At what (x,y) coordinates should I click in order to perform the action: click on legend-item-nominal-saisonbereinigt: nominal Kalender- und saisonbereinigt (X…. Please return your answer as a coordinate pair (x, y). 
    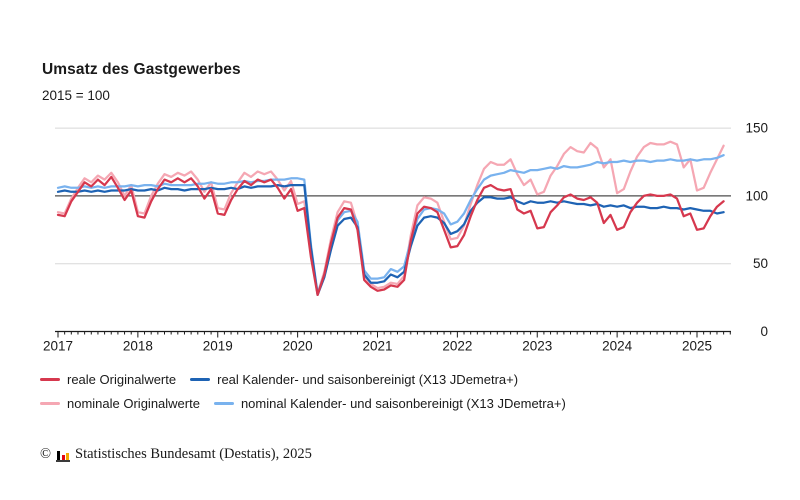
    Looking at the image, I should click on (389, 403).